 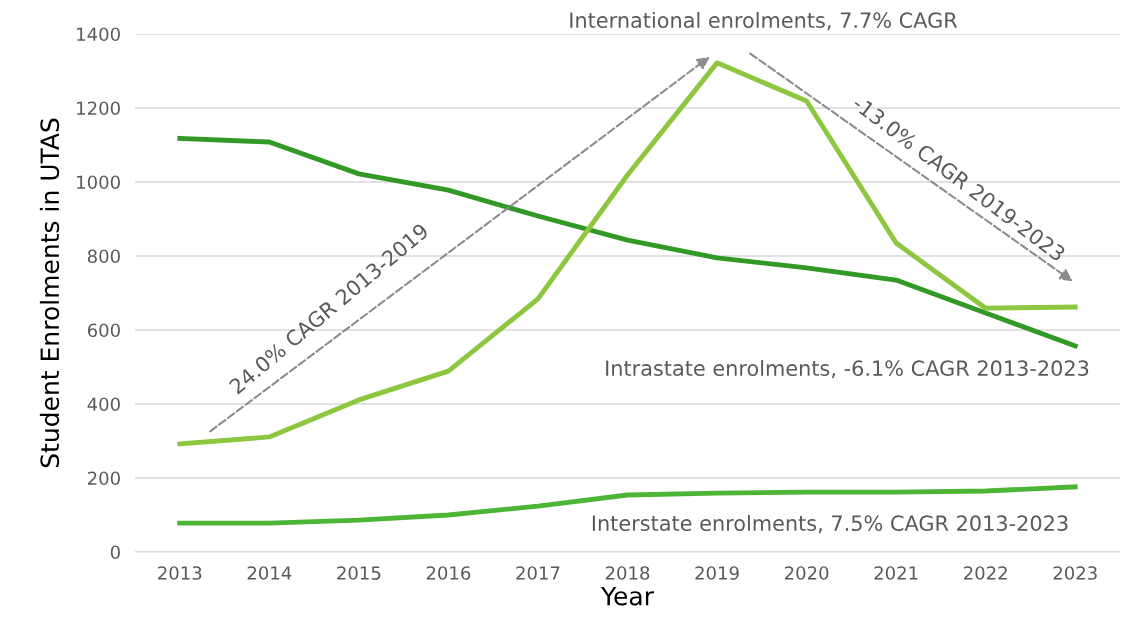 What do you see at coordinates (103, 478) in the screenshot?
I see `y-tick-label: 200` at bounding box center [103, 478].